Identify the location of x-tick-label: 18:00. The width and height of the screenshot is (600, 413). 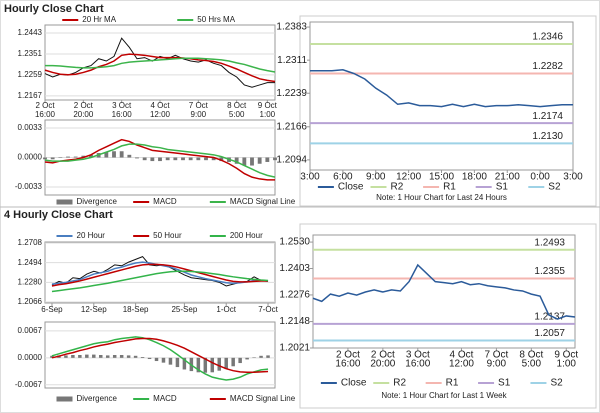
(474, 177).